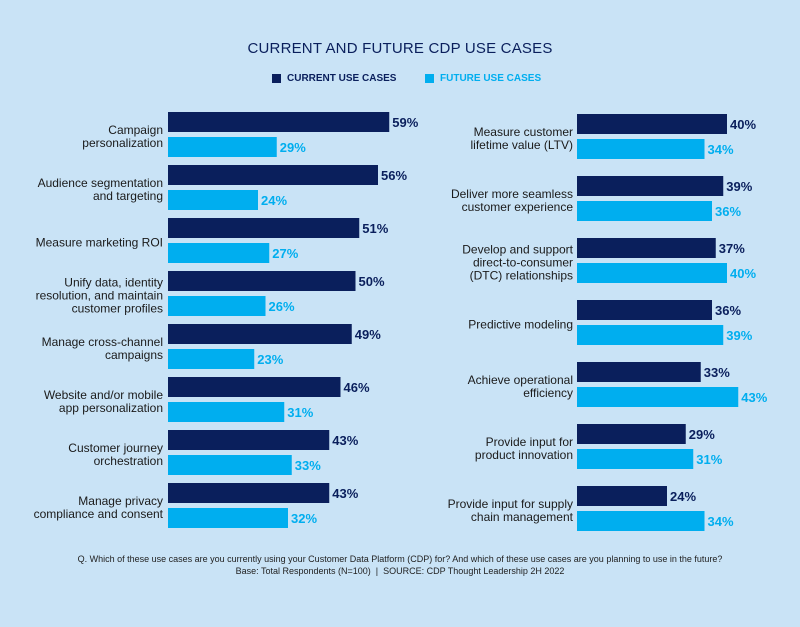 This screenshot has height=627, width=800. I want to click on legend-future: FUTURE USE CASES, so click(483, 78).